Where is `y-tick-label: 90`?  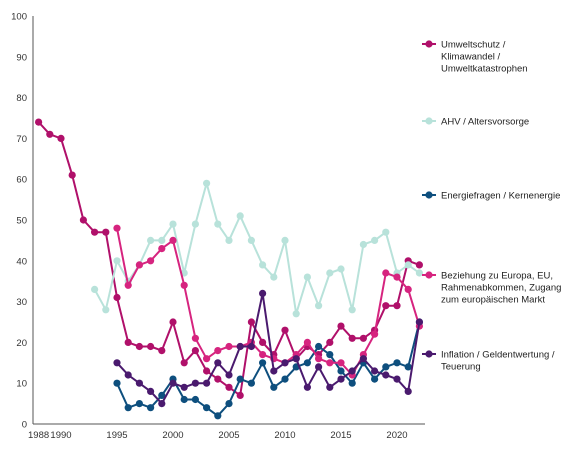 y-tick-label: 90 is located at coordinates (21, 57).